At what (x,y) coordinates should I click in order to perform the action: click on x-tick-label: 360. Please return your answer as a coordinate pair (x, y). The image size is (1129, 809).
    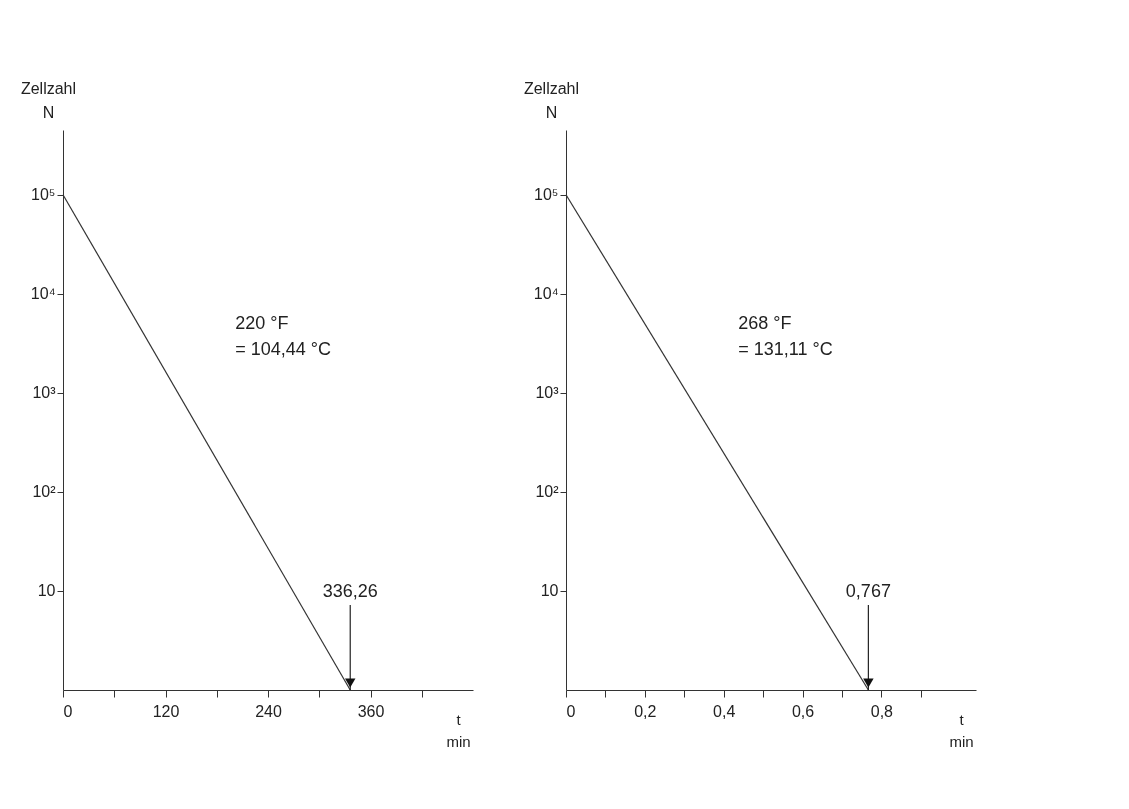
    Looking at the image, I should click on (371, 711).